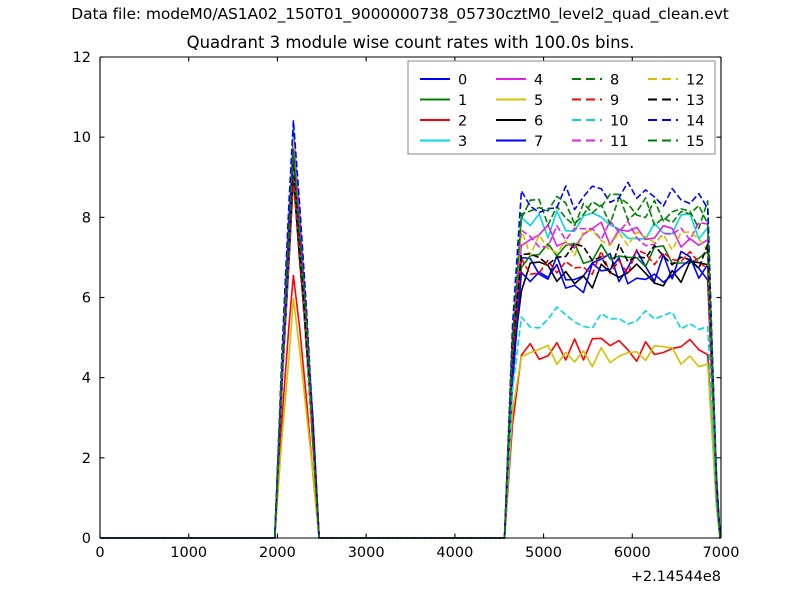 This screenshot has width=800, height=600. Describe the element at coordinates (462, 101) in the screenshot. I see `legend-label-1: 1` at that location.